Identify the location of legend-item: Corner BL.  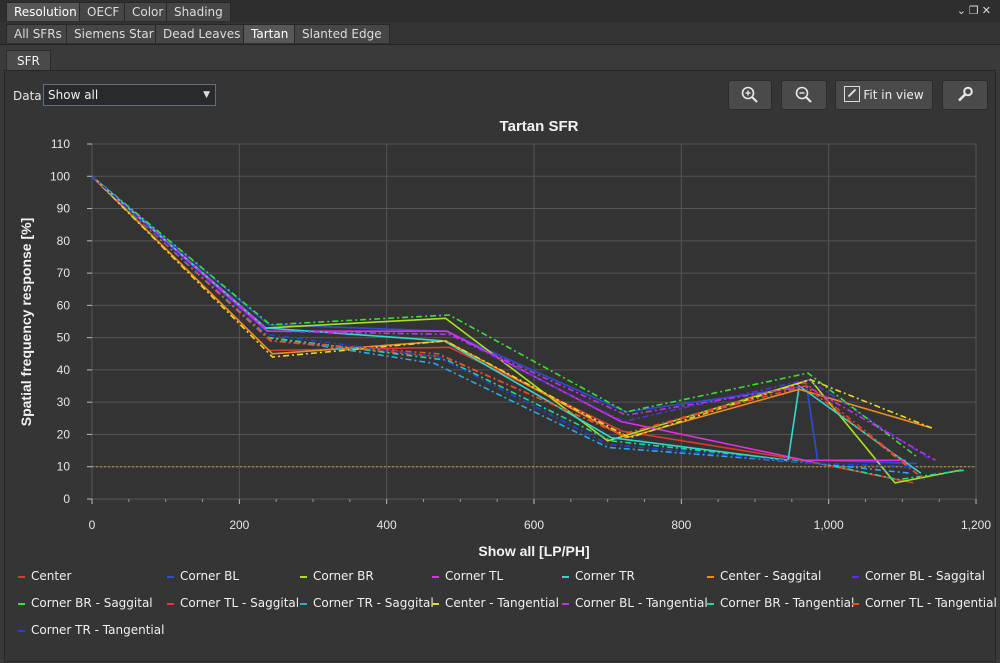
(203, 576).